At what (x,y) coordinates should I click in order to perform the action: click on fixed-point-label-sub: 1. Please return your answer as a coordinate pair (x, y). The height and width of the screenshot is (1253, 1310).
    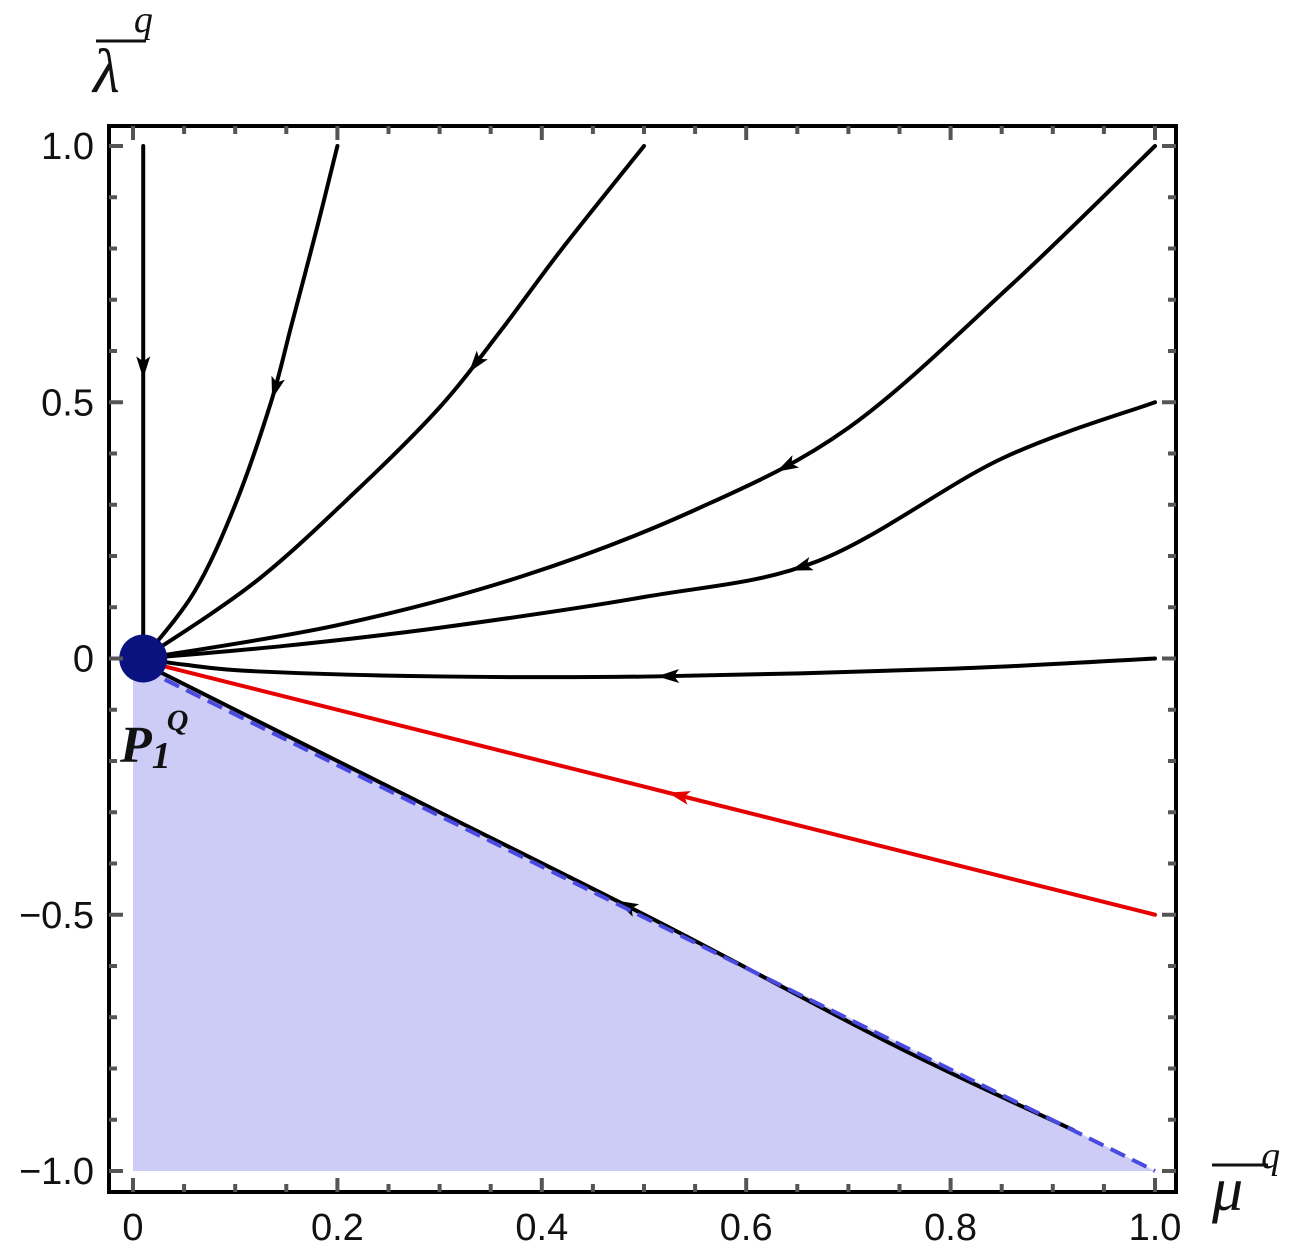
    Looking at the image, I should click on (161, 756).